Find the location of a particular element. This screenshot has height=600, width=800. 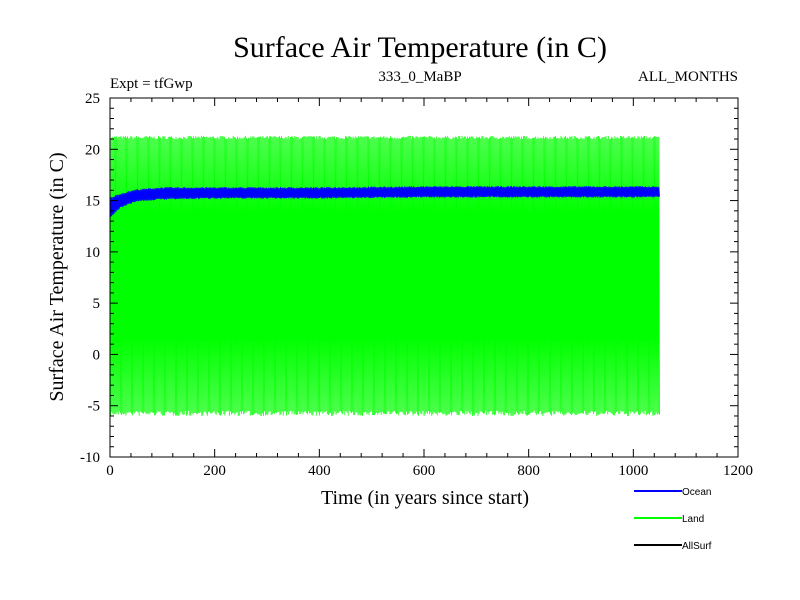

months-label: ALL_MONTHS is located at coordinates (688, 77).